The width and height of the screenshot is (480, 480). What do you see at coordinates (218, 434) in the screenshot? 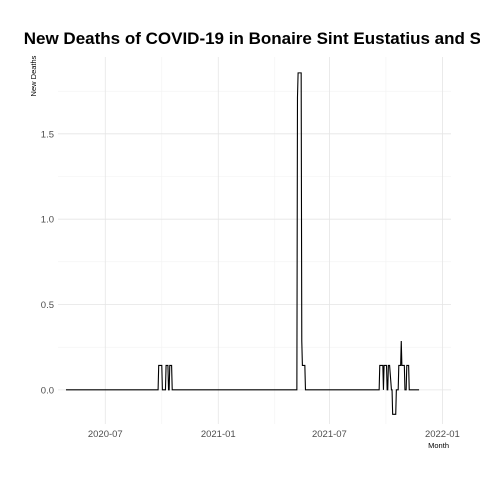
I see `x-tick-label: 2021-01` at bounding box center [218, 434].